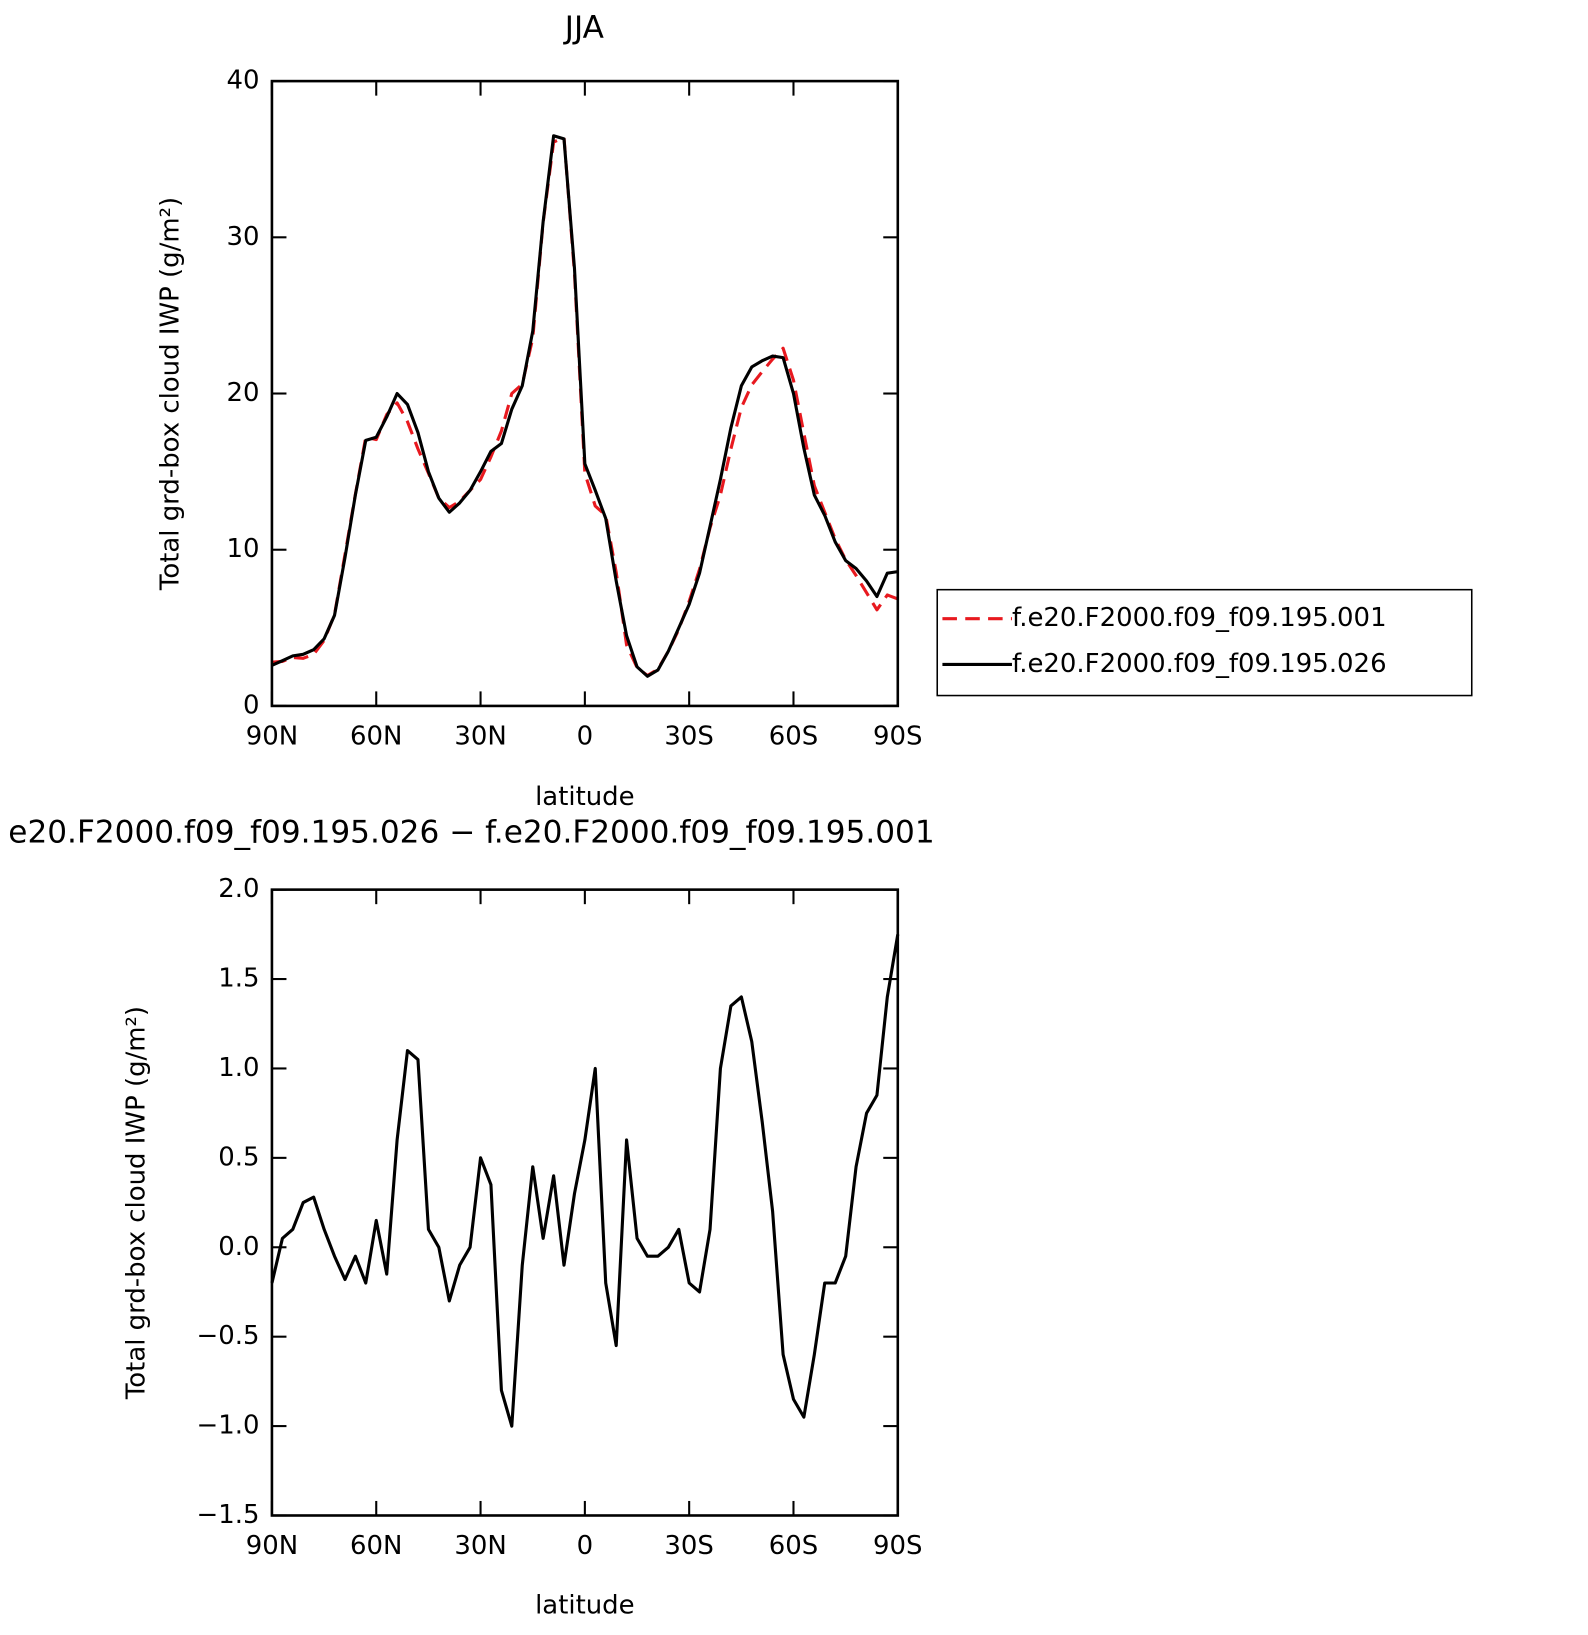  What do you see at coordinates (584, 28) in the screenshot?
I see `chart-title: JJA` at bounding box center [584, 28].